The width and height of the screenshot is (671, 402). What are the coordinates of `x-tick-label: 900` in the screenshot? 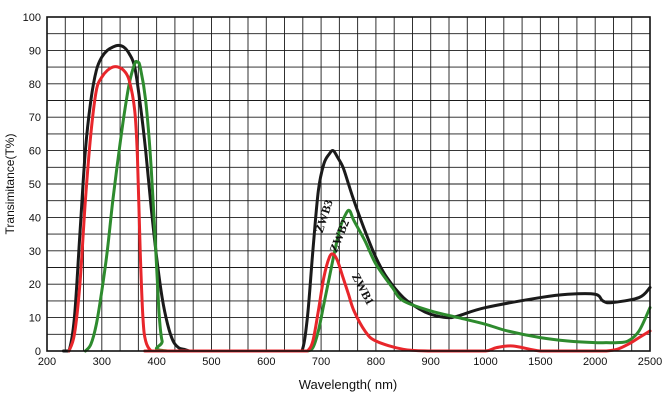 It's located at (431, 362).